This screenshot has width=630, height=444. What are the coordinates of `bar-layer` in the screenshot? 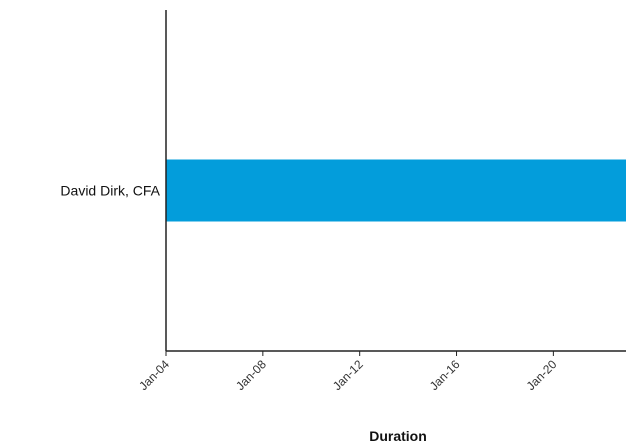 It's located at (396, 190).